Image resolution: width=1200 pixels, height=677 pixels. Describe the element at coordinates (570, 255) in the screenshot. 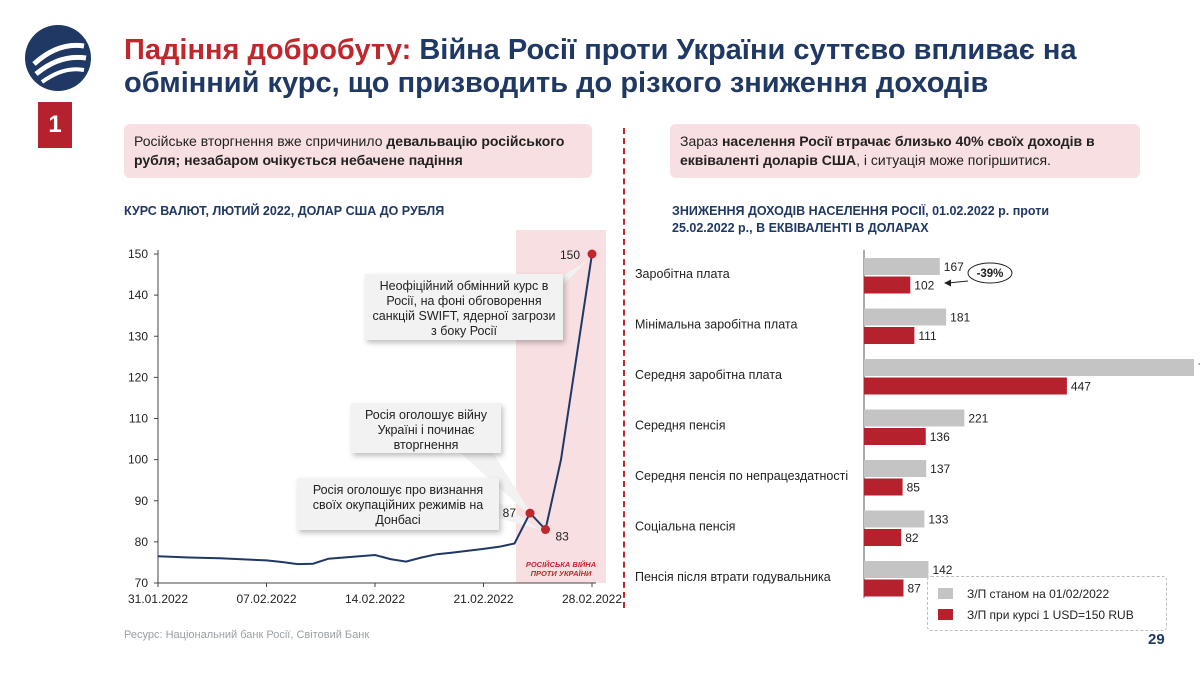

I see `point-value-label: 150` at that location.